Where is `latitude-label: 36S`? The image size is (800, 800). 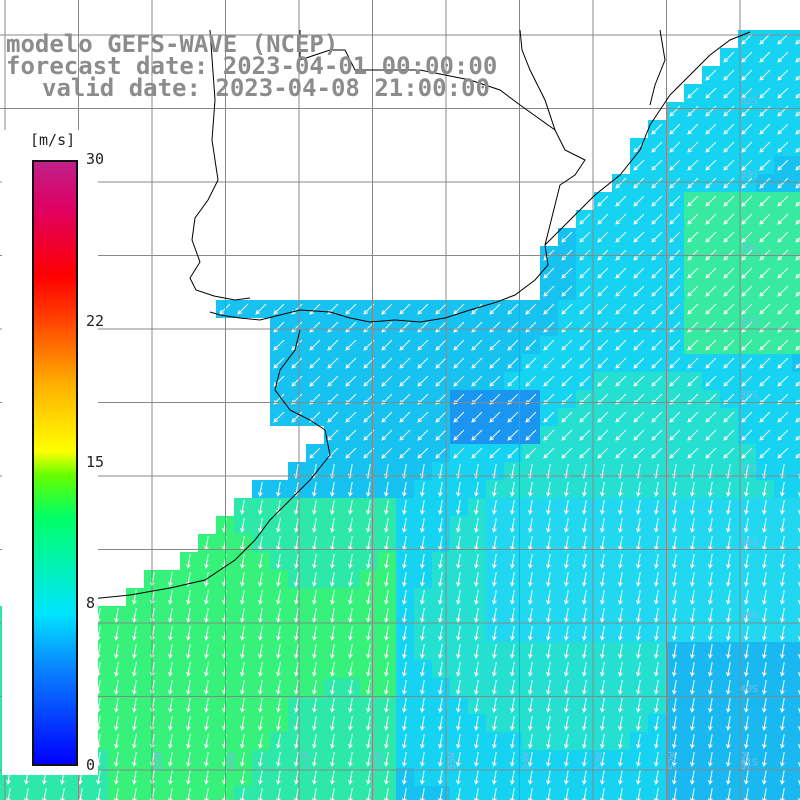 latitude-label: 36S is located at coordinates (749, 395).